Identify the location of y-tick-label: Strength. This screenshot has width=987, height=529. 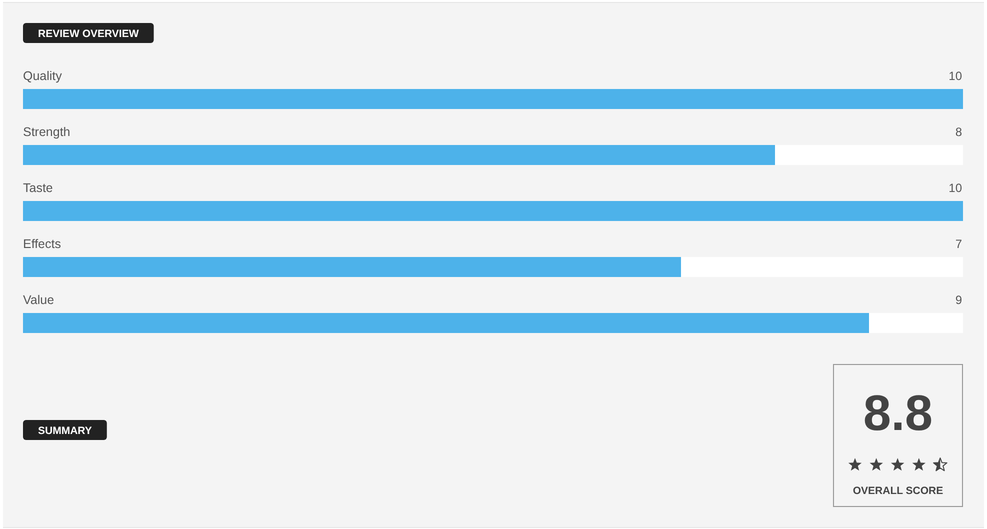
(46, 132).